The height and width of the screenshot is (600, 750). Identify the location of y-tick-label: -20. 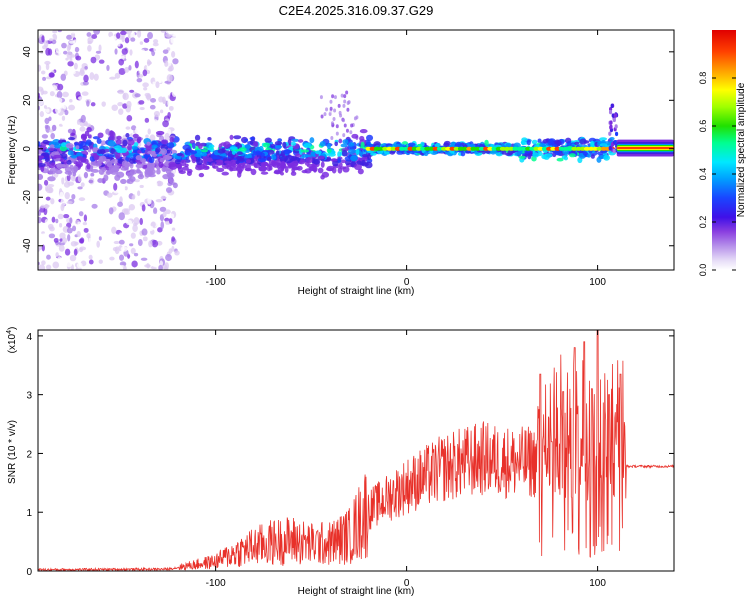
(27, 197).